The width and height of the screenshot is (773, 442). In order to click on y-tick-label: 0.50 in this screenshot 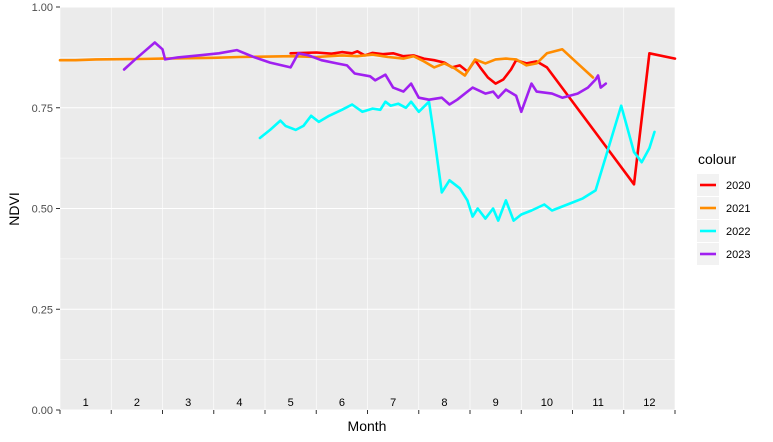, I will do `click(42, 210)`.